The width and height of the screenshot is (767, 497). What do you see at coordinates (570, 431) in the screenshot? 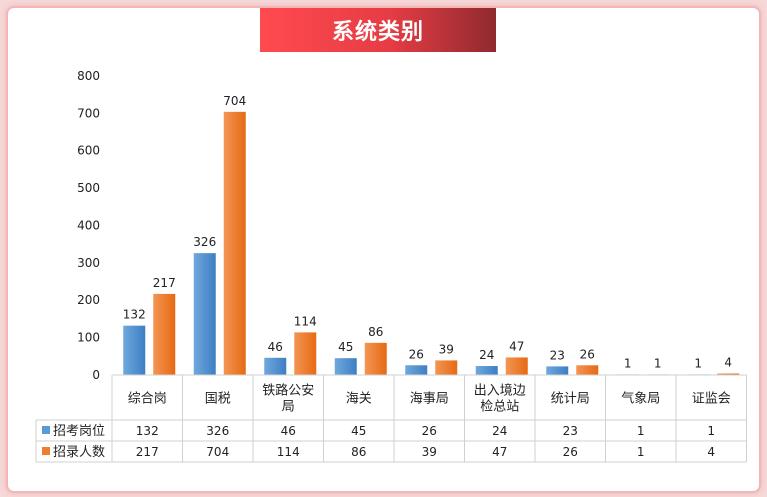
I see `table-cell: 23` at bounding box center [570, 431].